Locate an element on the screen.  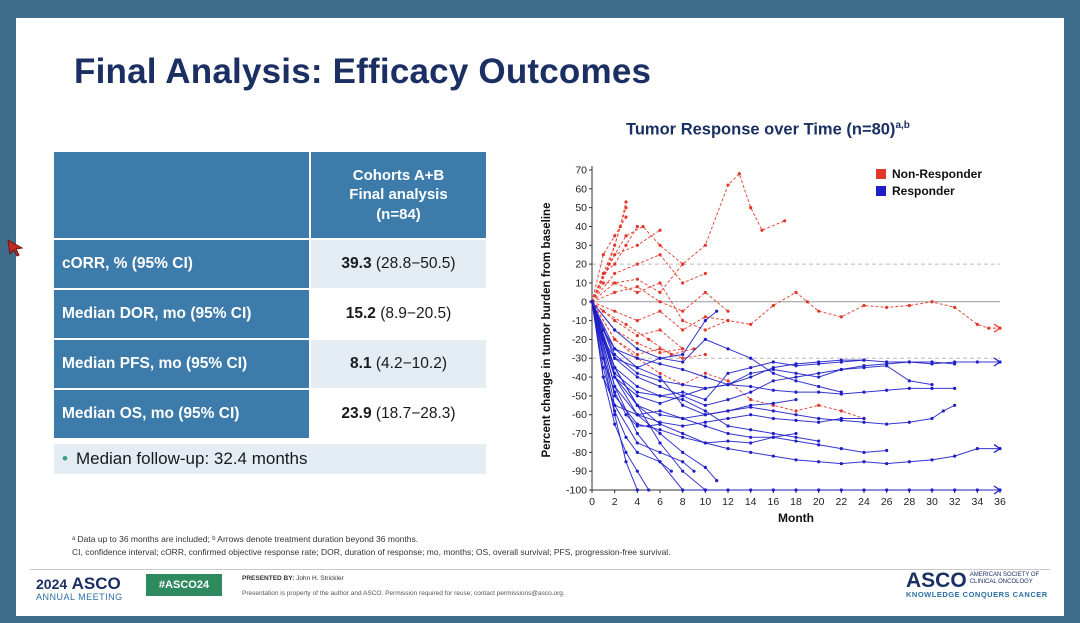
x-axis-label: Month is located at coordinates (796, 518).